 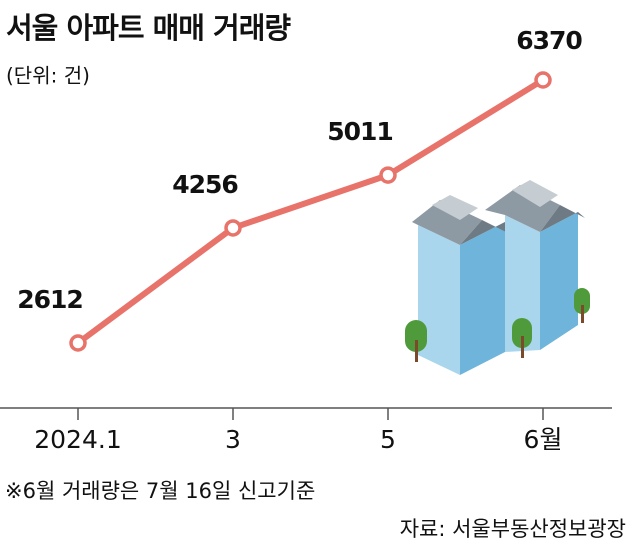 I want to click on x-tick-label: 2024.1, so click(x=77, y=439).